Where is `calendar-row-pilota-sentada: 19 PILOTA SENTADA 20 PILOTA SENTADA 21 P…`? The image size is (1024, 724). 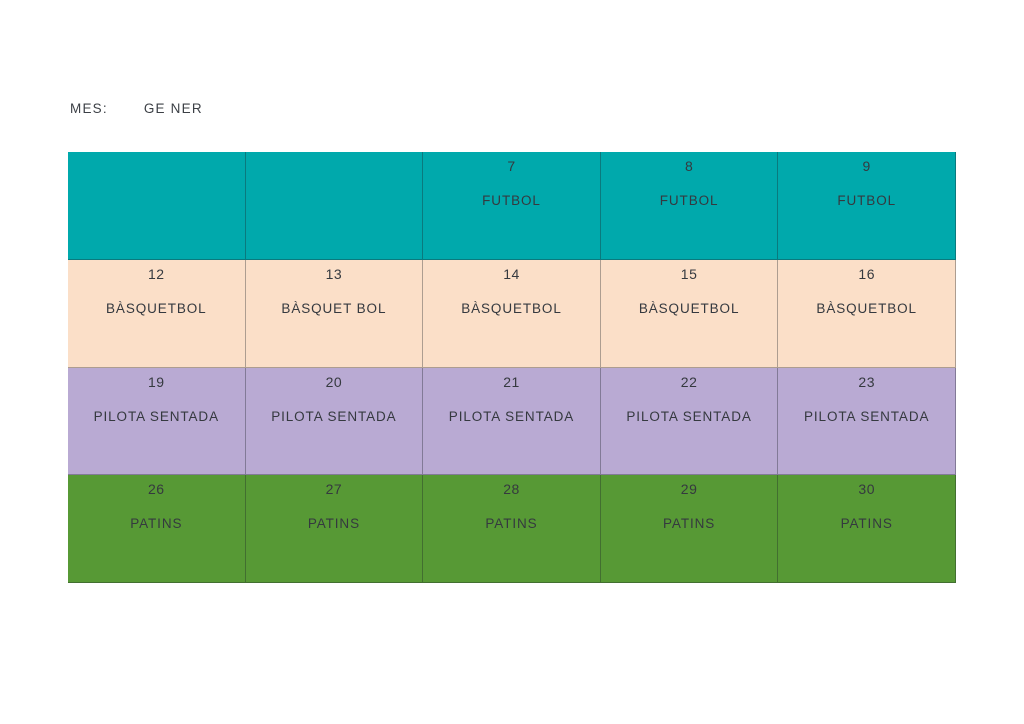 calendar-row-pilota-sentada: 19 PILOTA SENTADA 20 PILOTA SENTADA 21 P… is located at coordinates (512, 421).